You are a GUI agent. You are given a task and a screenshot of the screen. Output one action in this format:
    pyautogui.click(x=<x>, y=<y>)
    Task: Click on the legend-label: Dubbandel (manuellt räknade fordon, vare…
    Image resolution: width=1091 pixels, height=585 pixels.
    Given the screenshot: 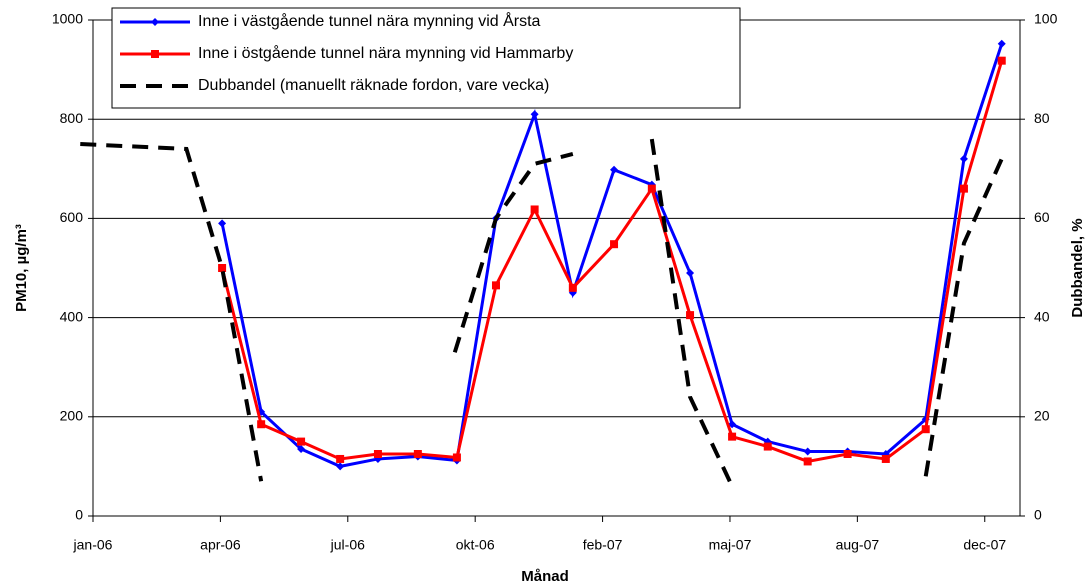 What is the action you would take?
    pyautogui.click(x=373, y=85)
    